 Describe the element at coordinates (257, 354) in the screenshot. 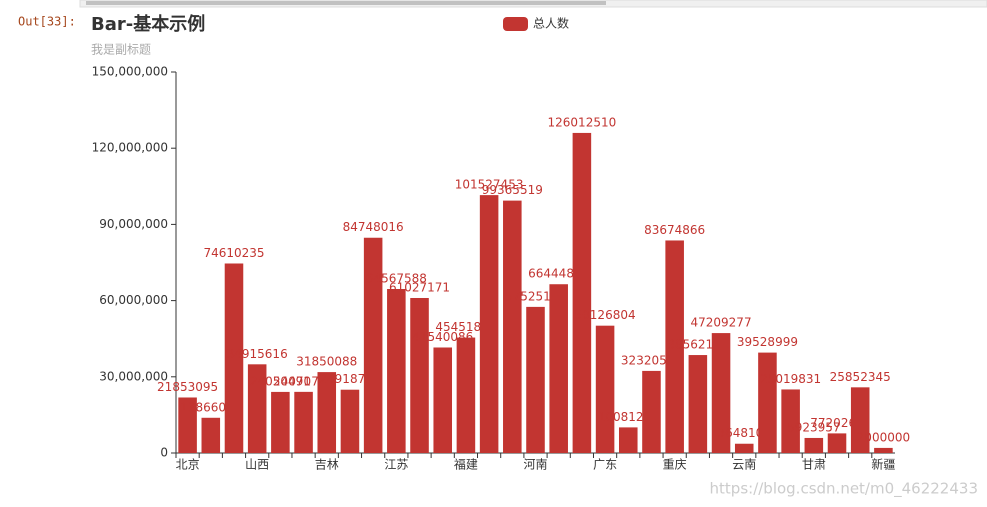

I see `data-label: 34915616` at that location.